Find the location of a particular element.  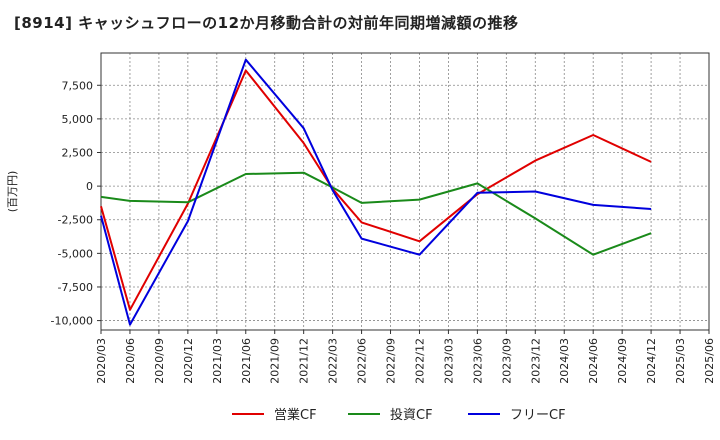

y-tick-label: 2,500 is located at coordinates (78, 153).